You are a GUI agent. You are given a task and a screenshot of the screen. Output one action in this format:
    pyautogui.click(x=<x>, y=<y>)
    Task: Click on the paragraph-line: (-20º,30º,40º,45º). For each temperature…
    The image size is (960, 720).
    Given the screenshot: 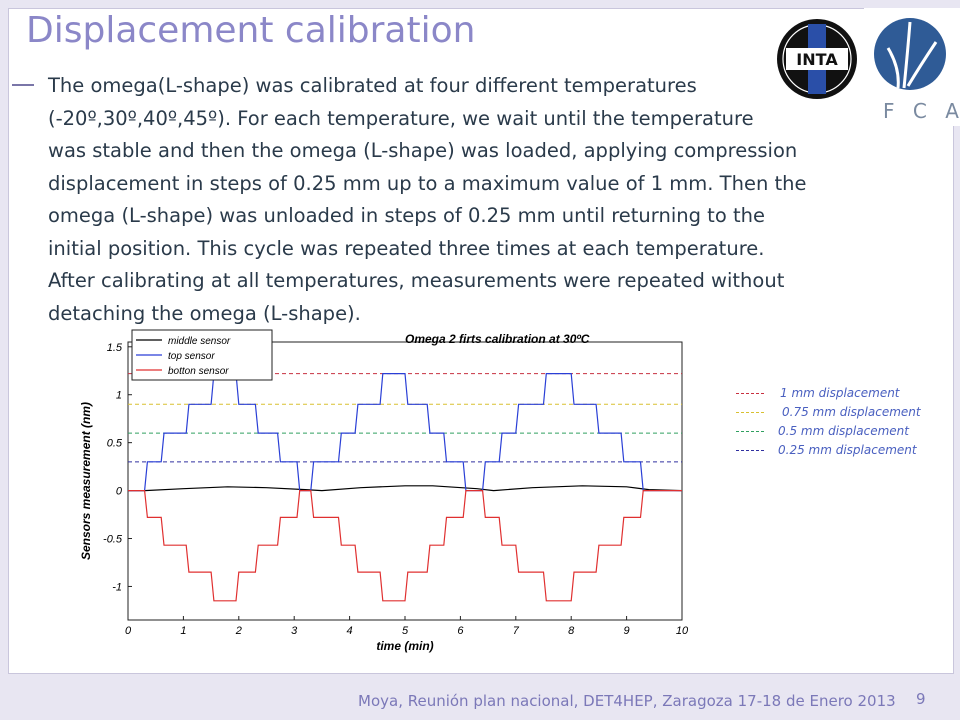 What is the action you would take?
    pyautogui.click(x=401, y=118)
    